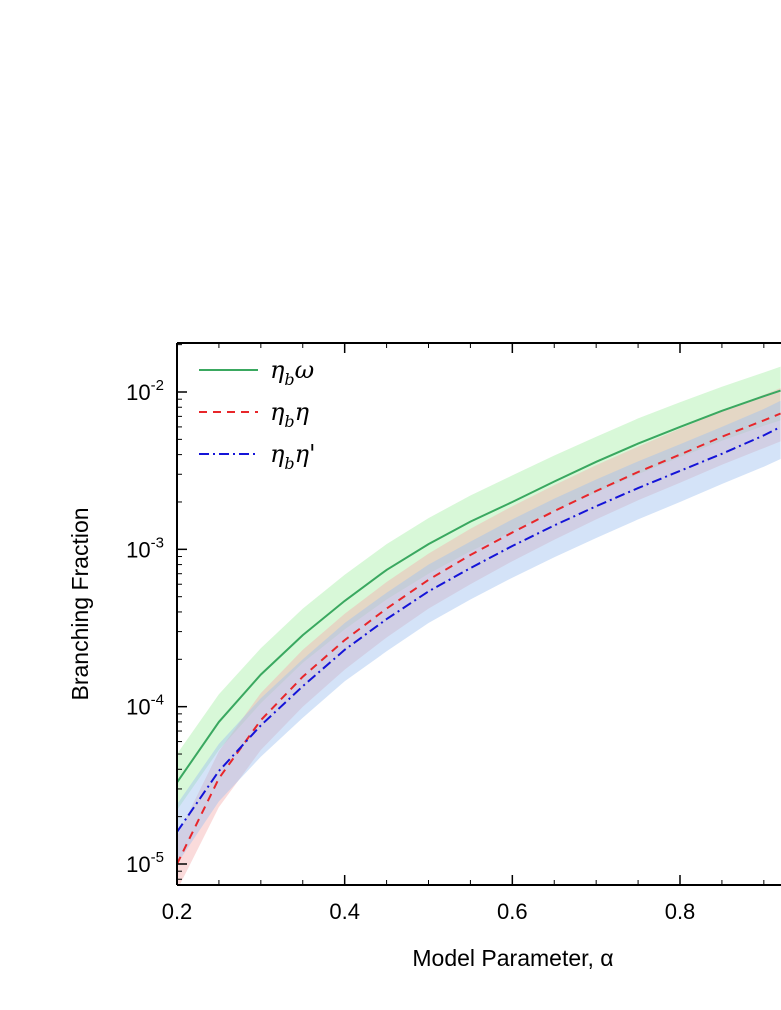 Image resolution: width=781 pixels, height=1010 pixels. What do you see at coordinates (512, 958) in the screenshot?
I see `x-axis-title: Model Parameter, α` at bounding box center [512, 958].